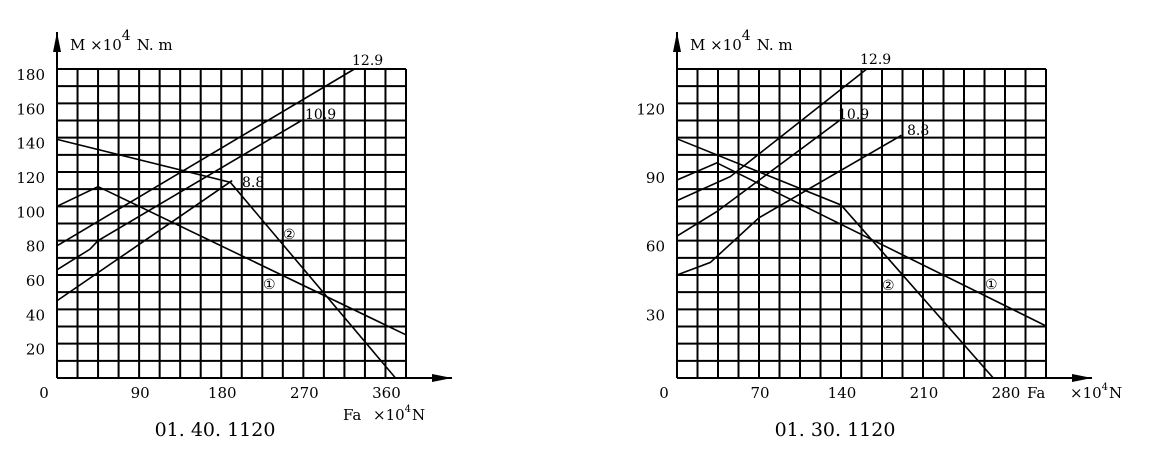 Image resolution: width=1160 pixels, height=466 pixels. Describe the element at coordinates (386, 393) in the screenshot. I see `x-tick-label: 360` at that location.